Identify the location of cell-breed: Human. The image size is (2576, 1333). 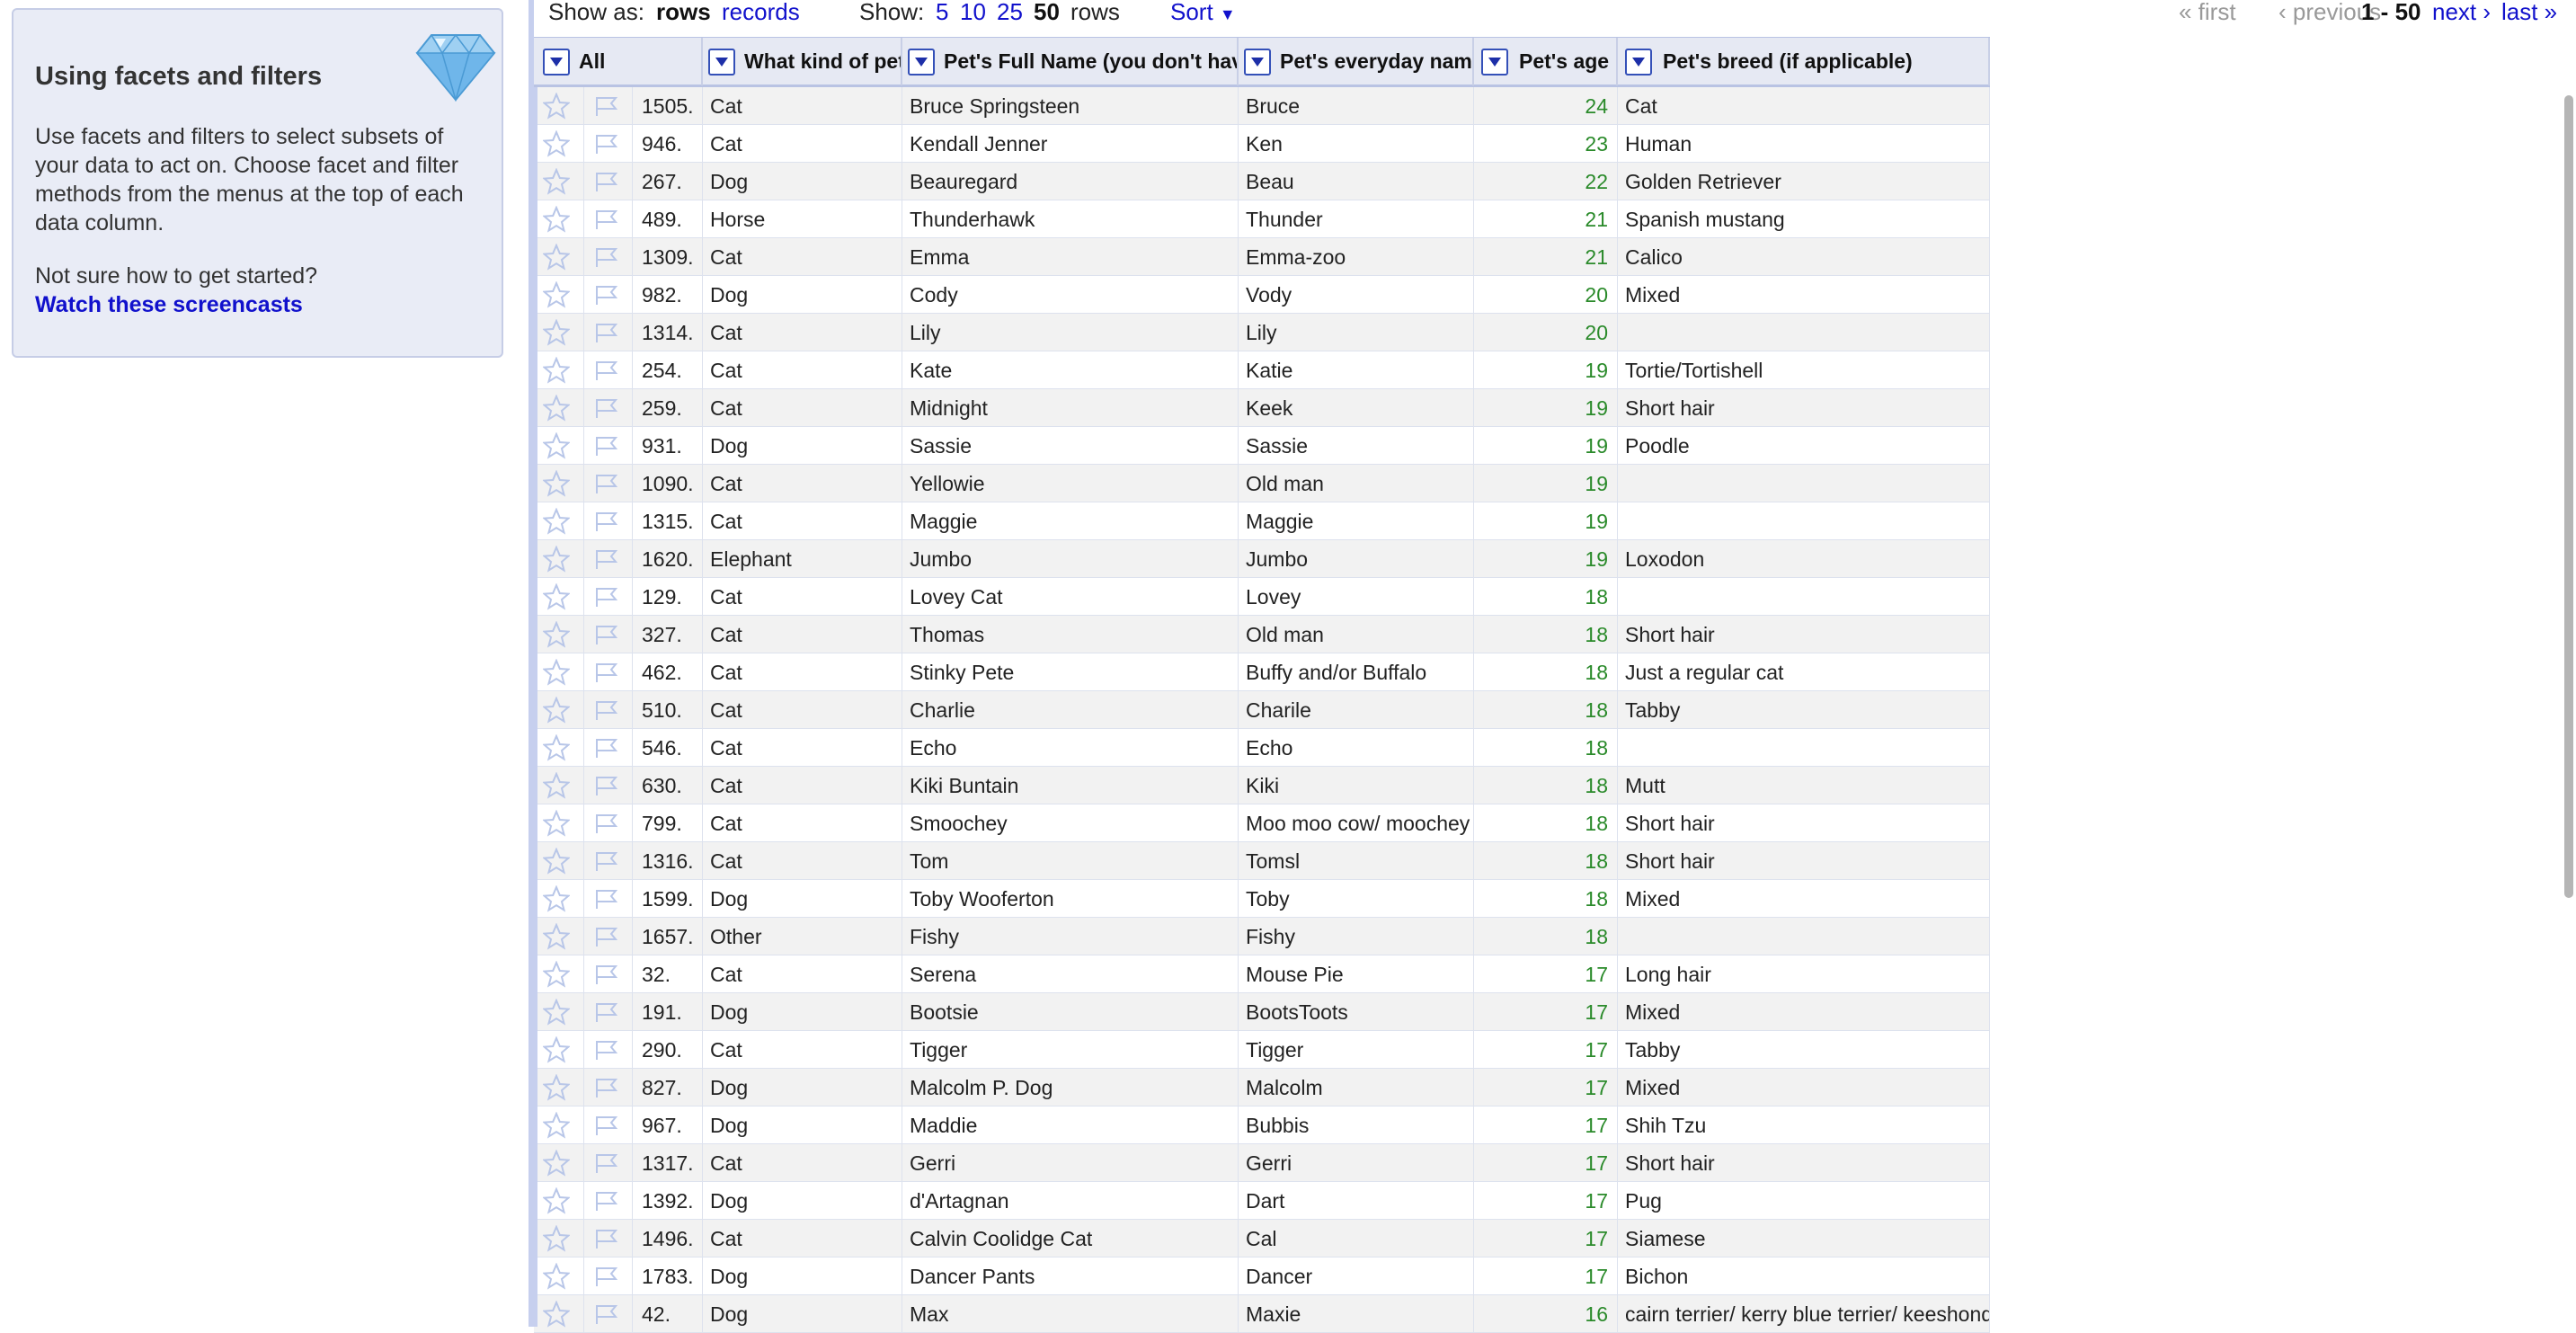
(1804, 144).